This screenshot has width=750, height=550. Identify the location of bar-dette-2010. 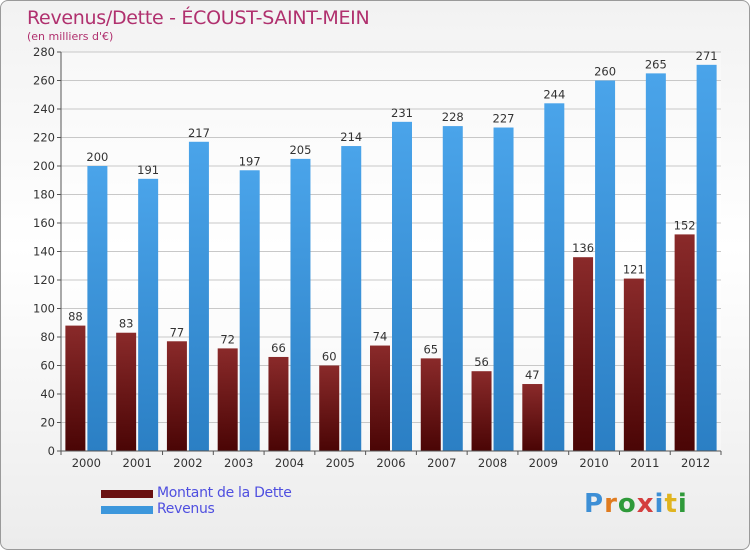
(583, 354).